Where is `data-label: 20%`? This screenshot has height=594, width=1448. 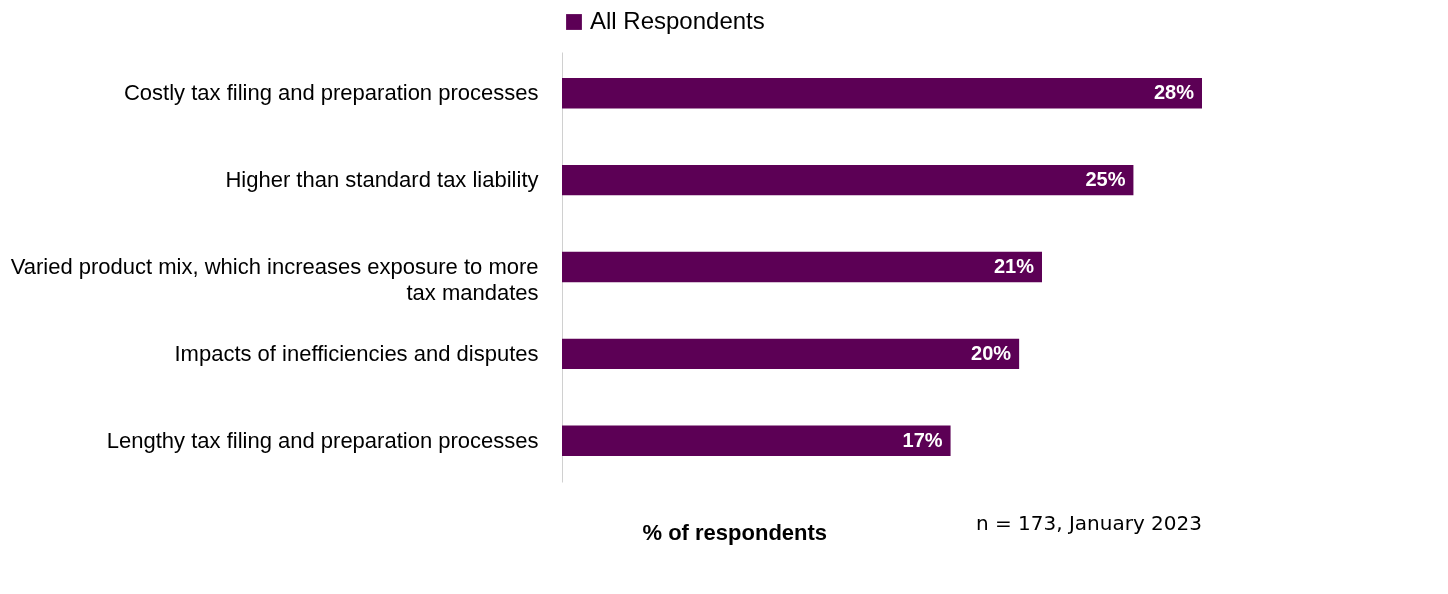 data-label: 20% is located at coordinates (991, 352).